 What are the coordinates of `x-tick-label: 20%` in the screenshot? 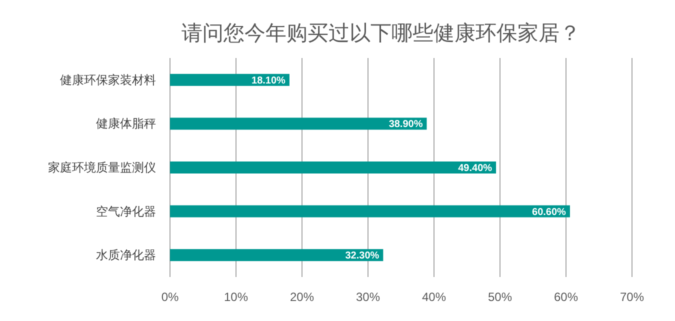 It's located at (302, 297).